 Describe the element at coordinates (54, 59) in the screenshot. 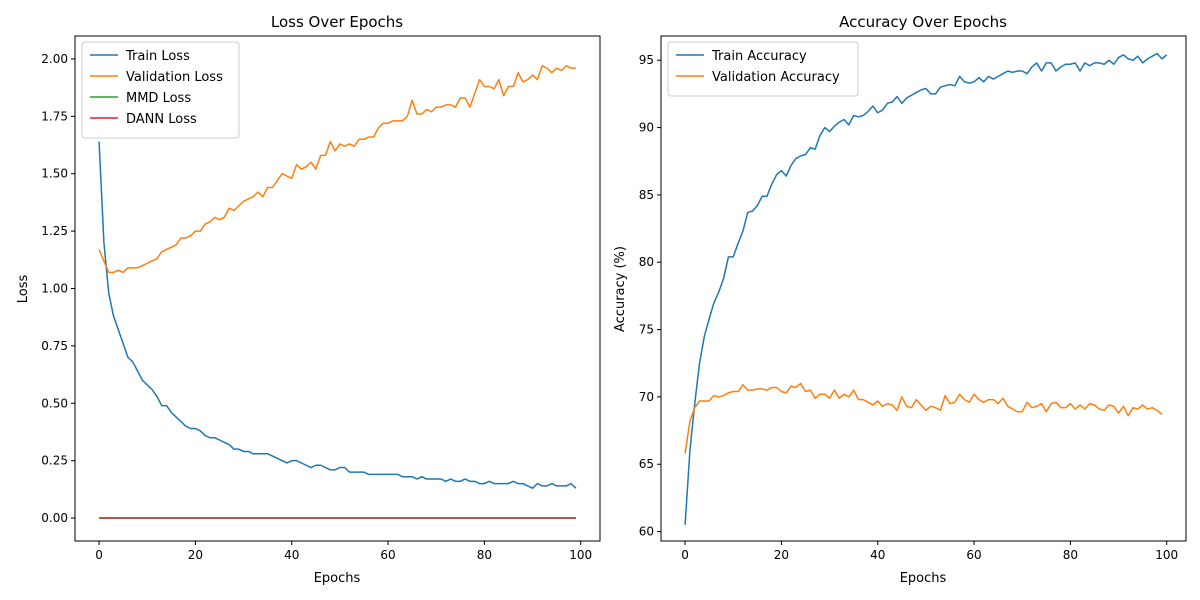

I see `loss-y-tick-label: 2.00` at that location.